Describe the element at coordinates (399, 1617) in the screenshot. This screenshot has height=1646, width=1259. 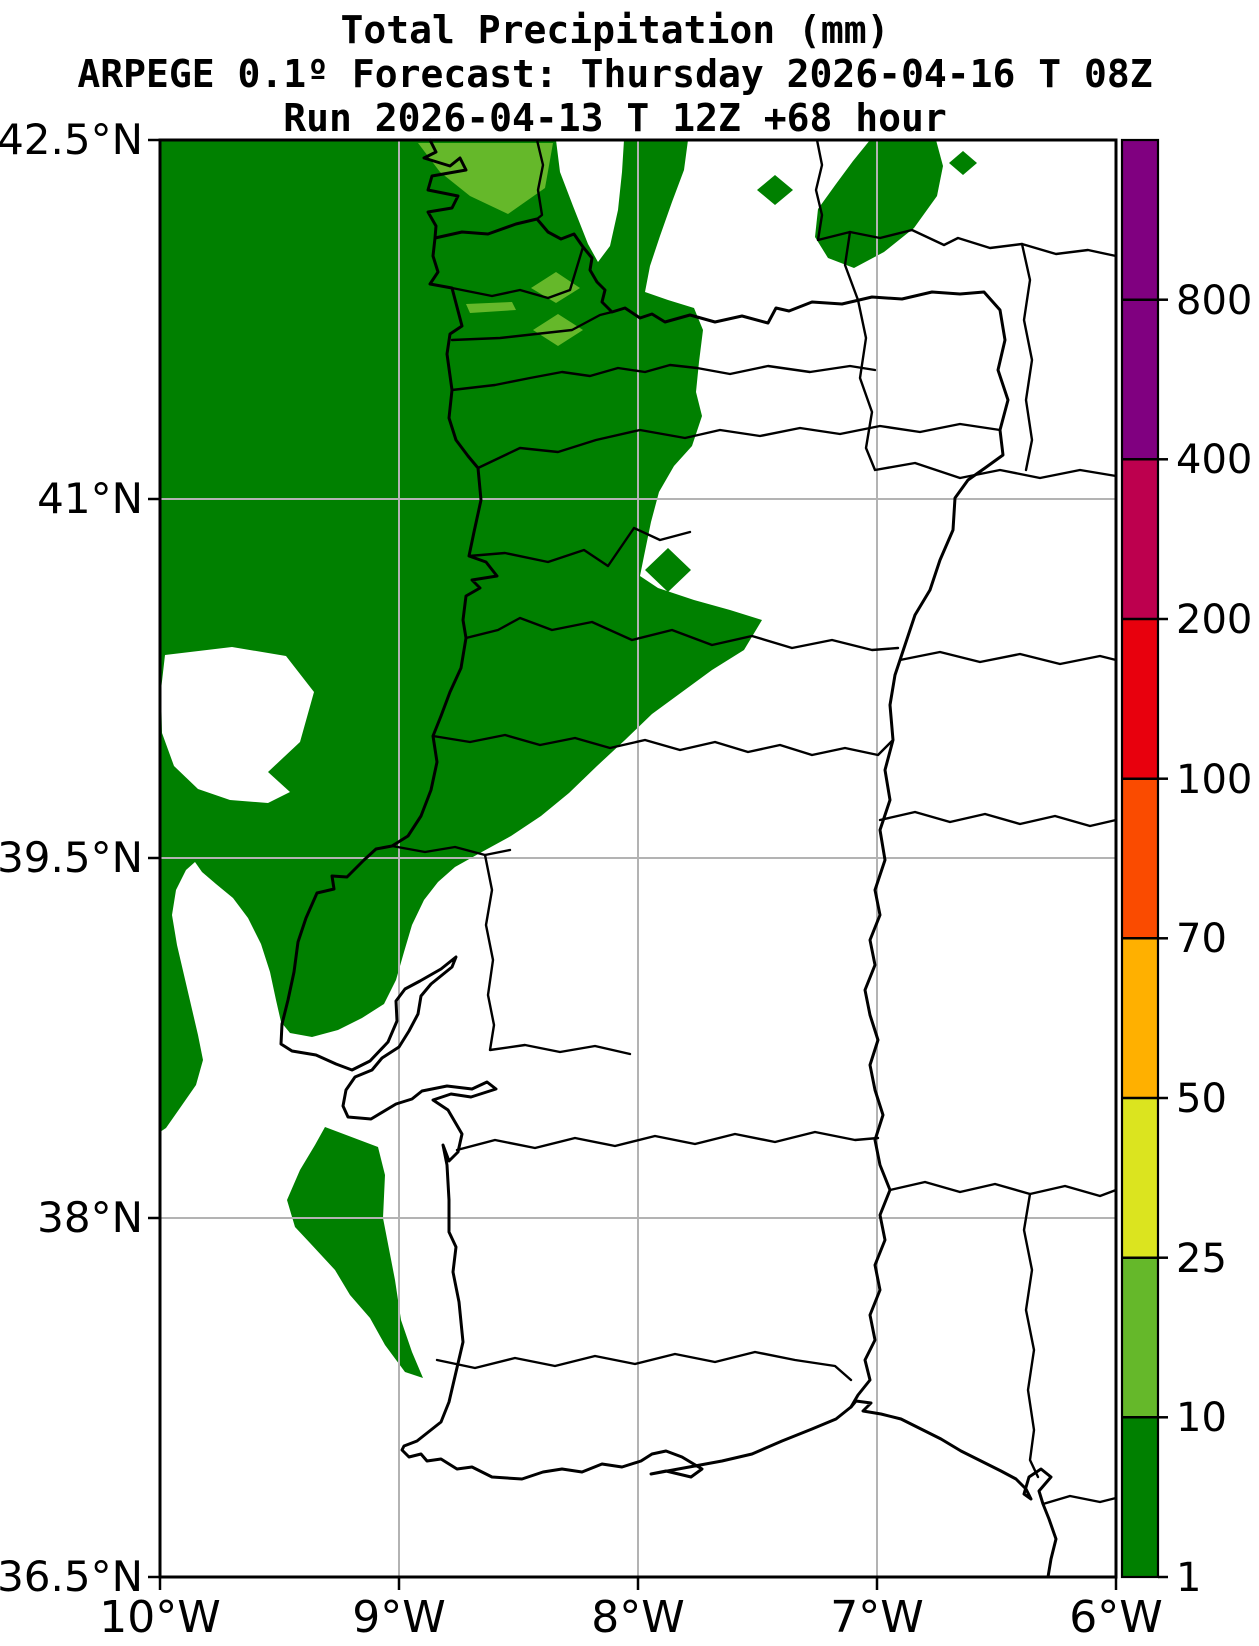
I see `xtick-9w: 9°W` at that location.